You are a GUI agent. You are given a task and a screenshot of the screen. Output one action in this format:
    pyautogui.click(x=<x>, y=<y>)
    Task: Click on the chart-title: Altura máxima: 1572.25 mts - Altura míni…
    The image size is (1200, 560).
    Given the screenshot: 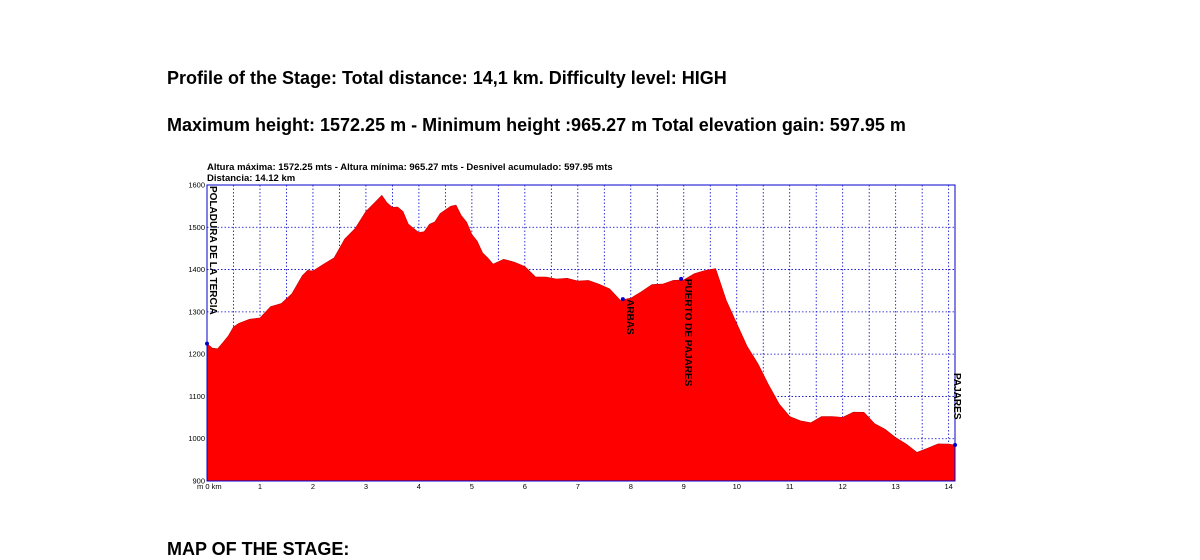 What is the action you would take?
    pyautogui.click(x=410, y=167)
    